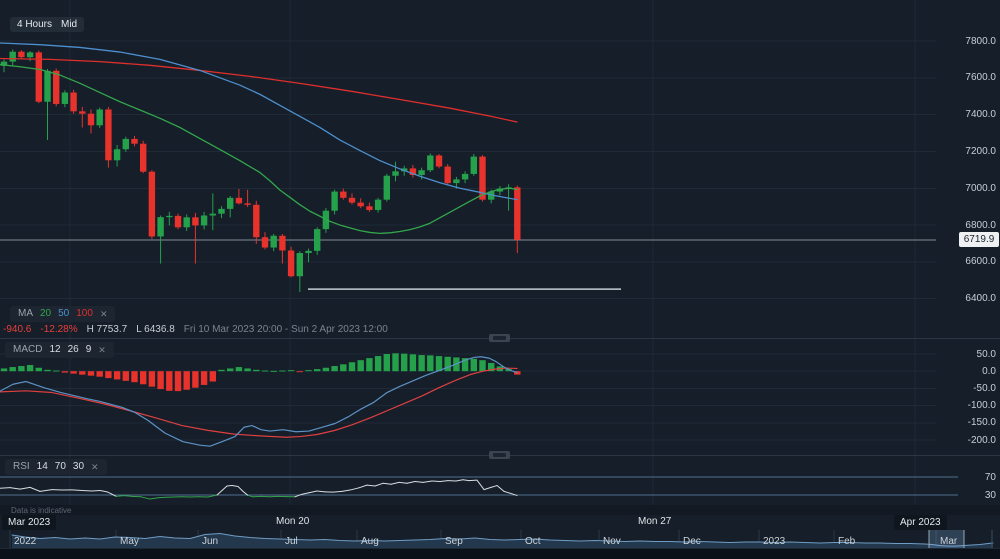 The image size is (1000, 559). What do you see at coordinates (370, 541) in the screenshot?
I see `navigator-month-label: Aug` at bounding box center [370, 541].